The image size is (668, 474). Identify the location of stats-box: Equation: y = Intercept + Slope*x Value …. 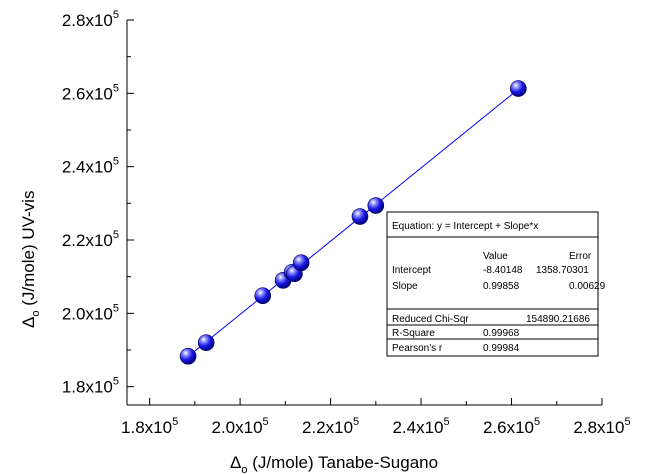
(496, 284).